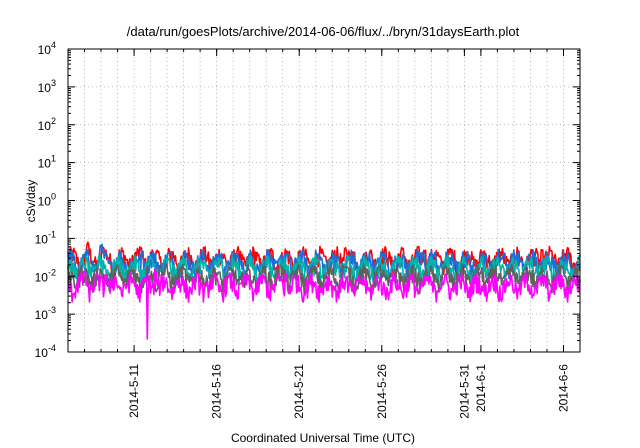 The height and width of the screenshot is (448, 640). I want to click on x-tick-label: 2014-5-26, so click(382, 391).